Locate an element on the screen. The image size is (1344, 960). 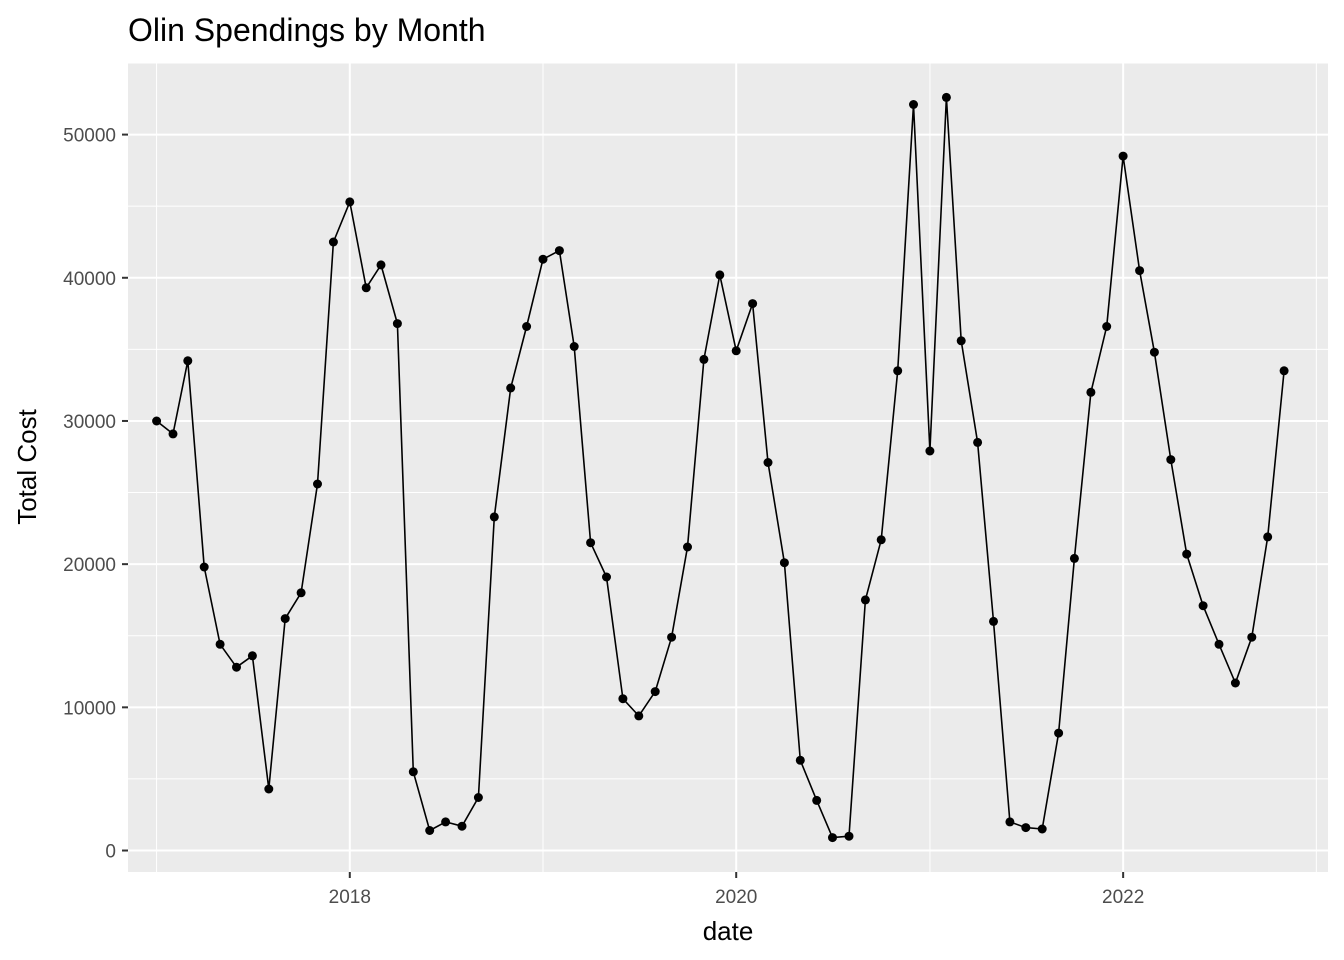
x-axis-title: date is located at coordinates (728, 931).